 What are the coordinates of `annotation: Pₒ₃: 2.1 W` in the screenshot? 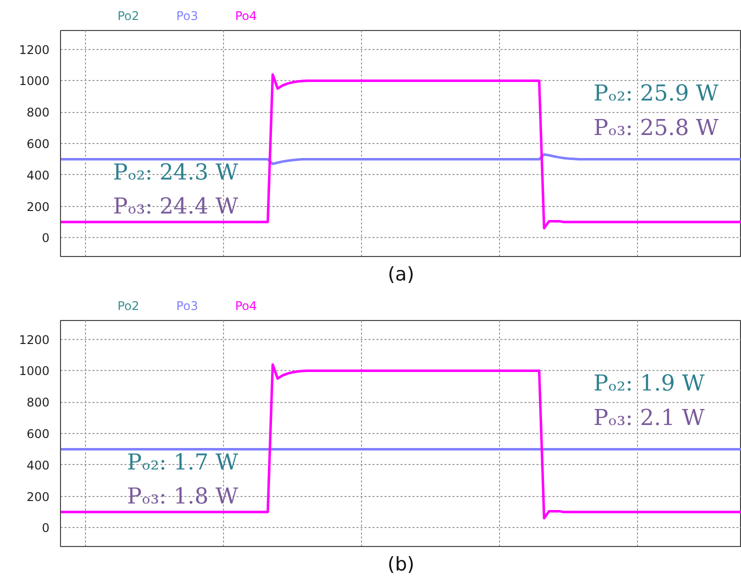 It's located at (649, 419).